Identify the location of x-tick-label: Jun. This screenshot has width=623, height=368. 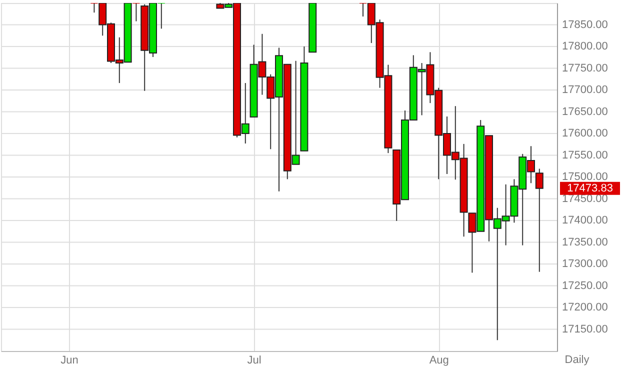
(69, 360).